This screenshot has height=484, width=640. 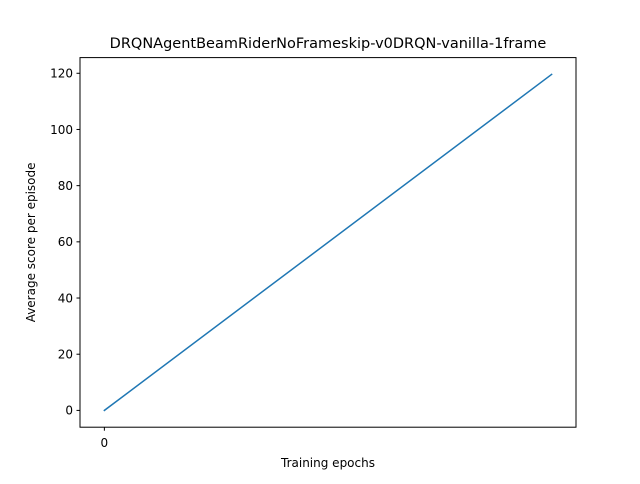 What do you see at coordinates (65, 298) in the screenshot?
I see `y-tick-label: 40` at bounding box center [65, 298].